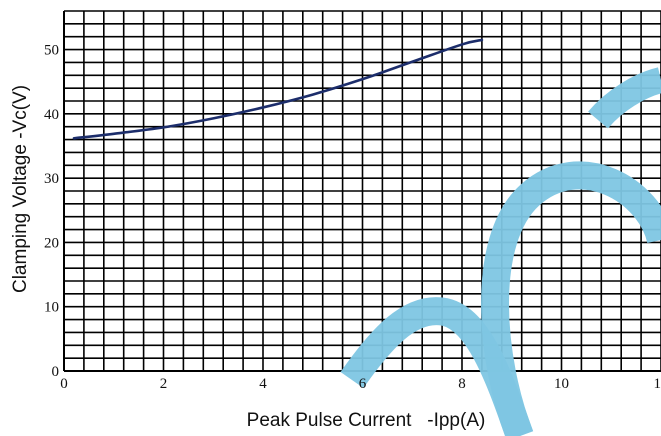  What do you see at coordinates (363, 384) in the screenshot?
I see `x-tick-label: 6` at bounding box center [363, 384].